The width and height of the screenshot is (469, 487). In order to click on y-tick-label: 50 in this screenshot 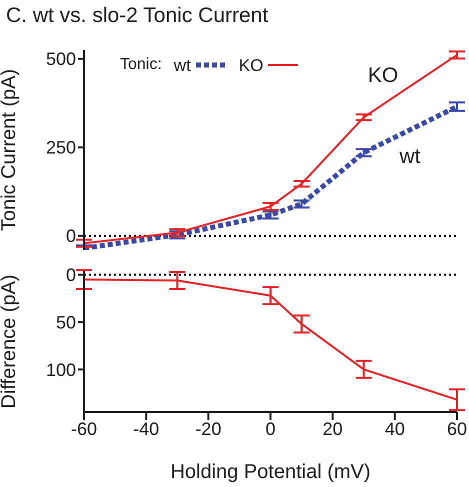, I will do `click(66, 322)`.